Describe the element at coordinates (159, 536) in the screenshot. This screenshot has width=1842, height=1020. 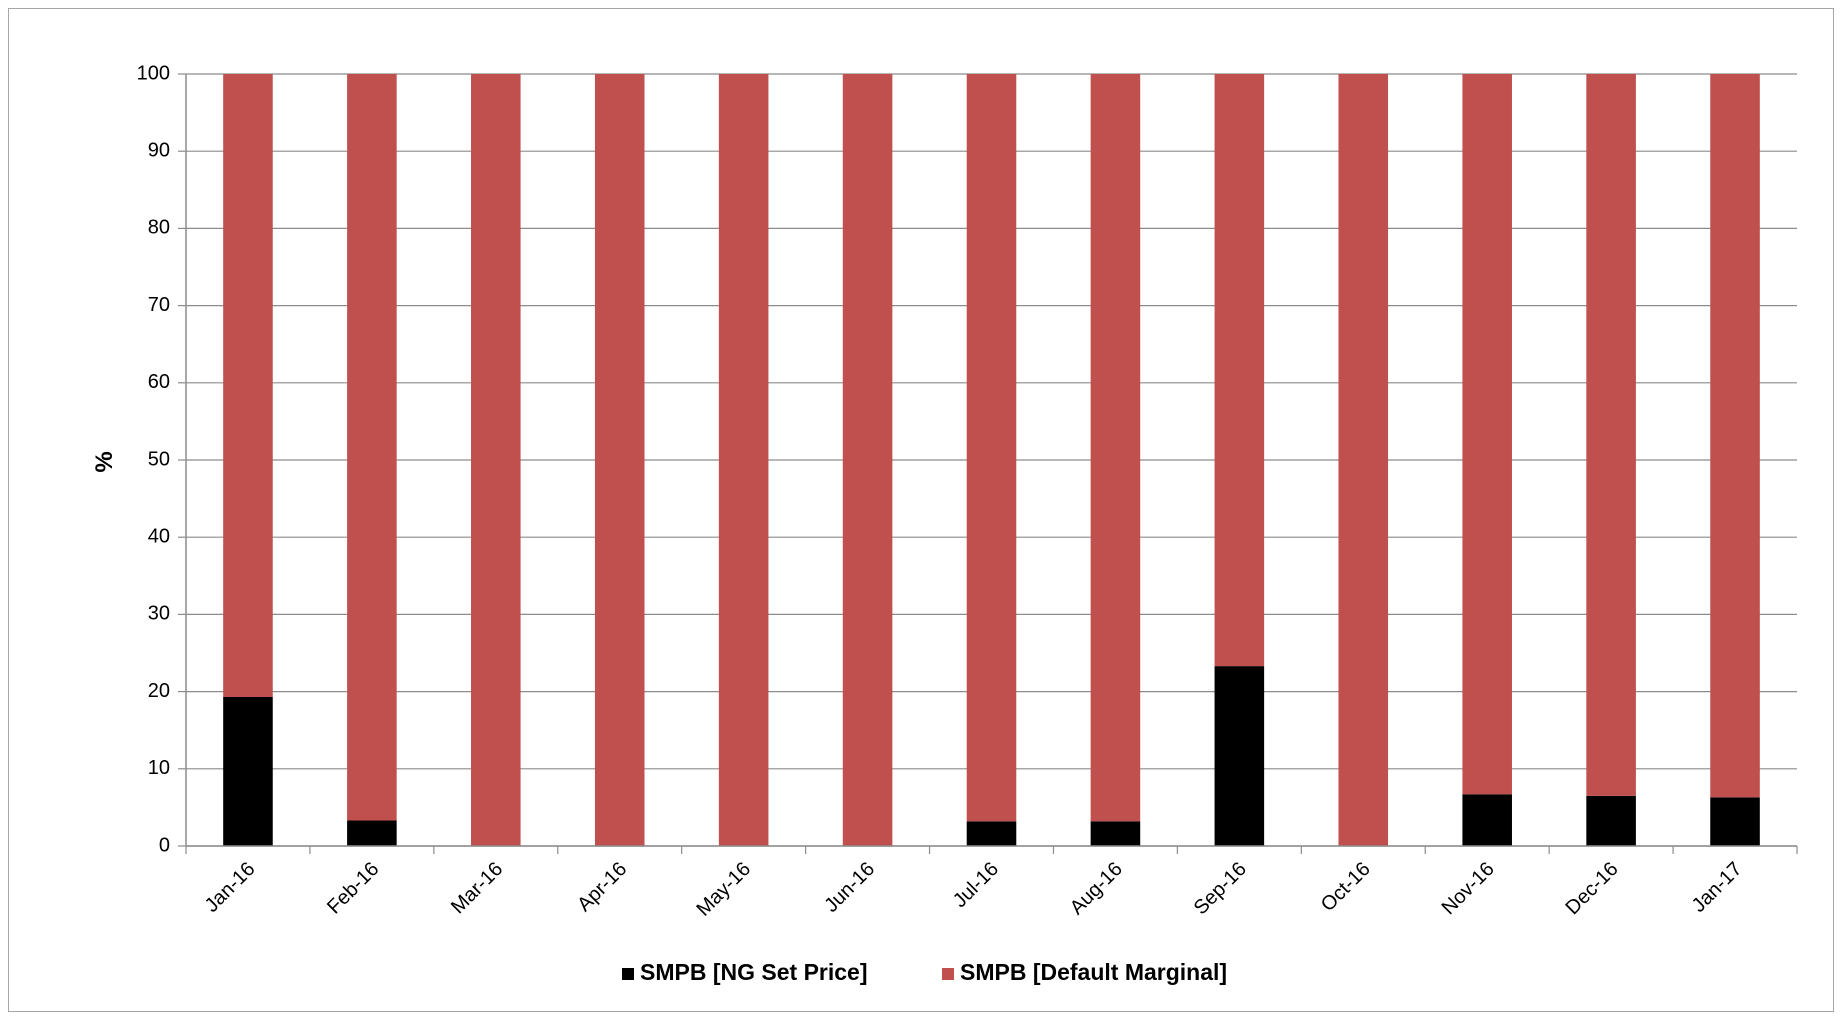
I see `y-tick-label-40: 40` at that location.